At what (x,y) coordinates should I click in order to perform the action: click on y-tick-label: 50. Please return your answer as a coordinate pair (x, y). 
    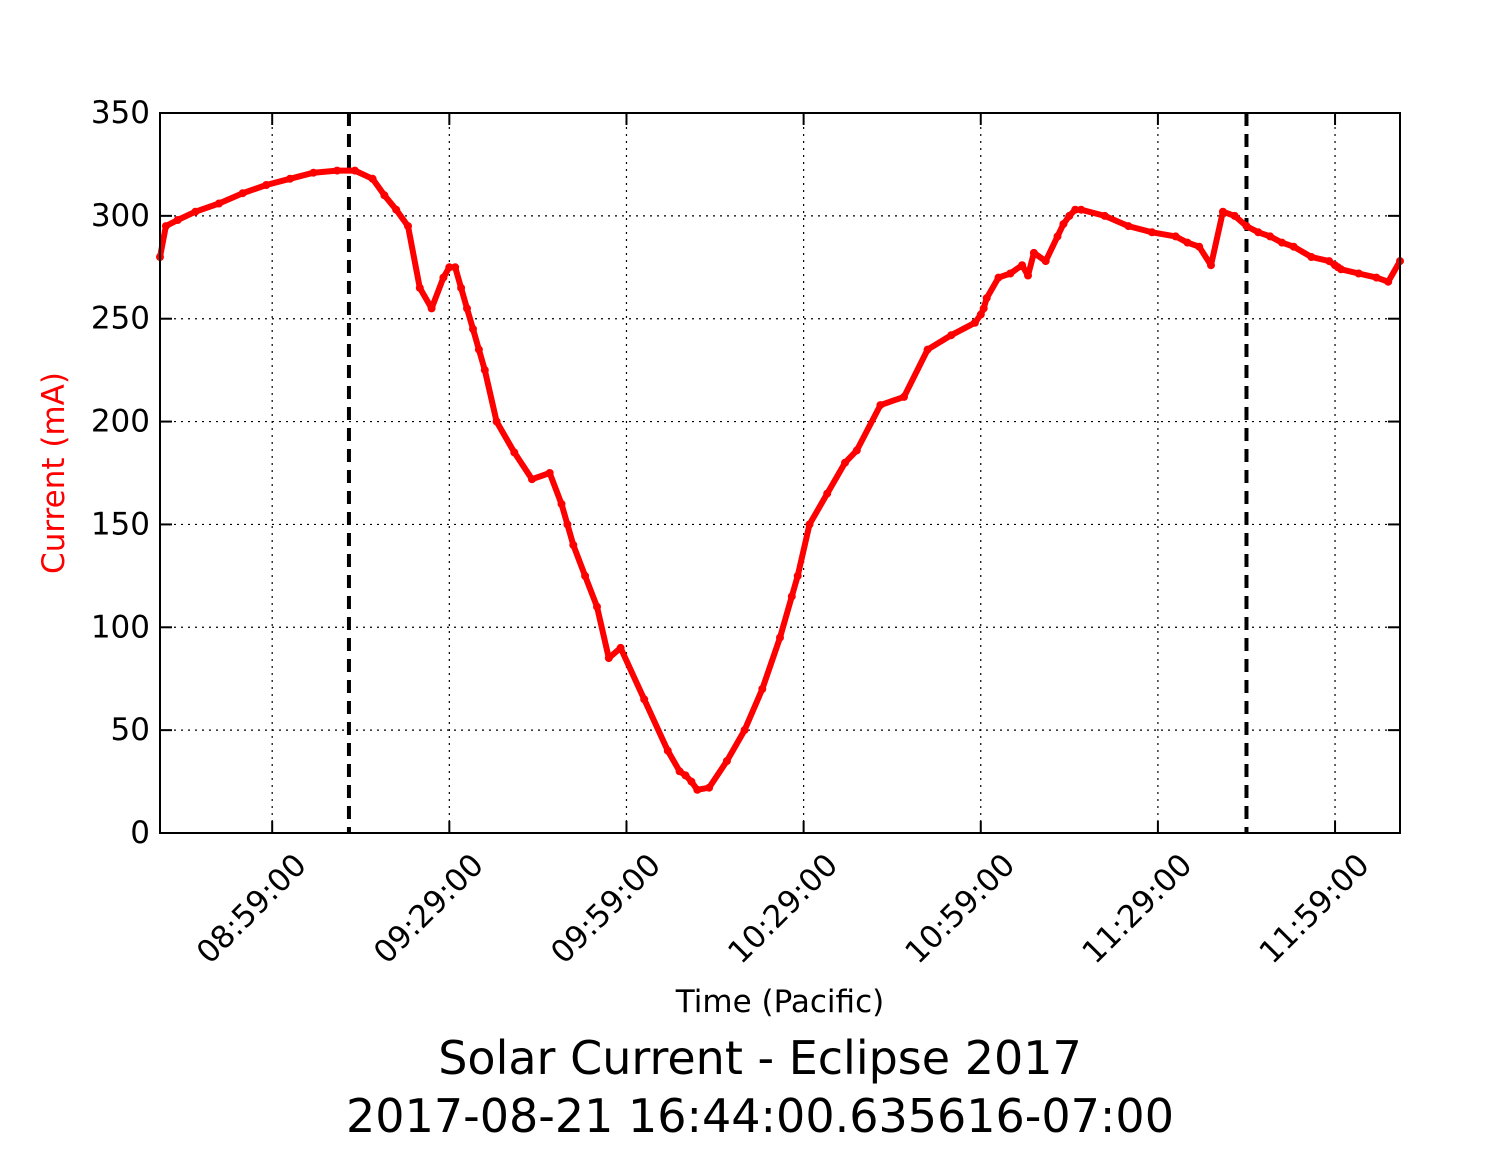
    Looking at the image, I should click on (130, 730).